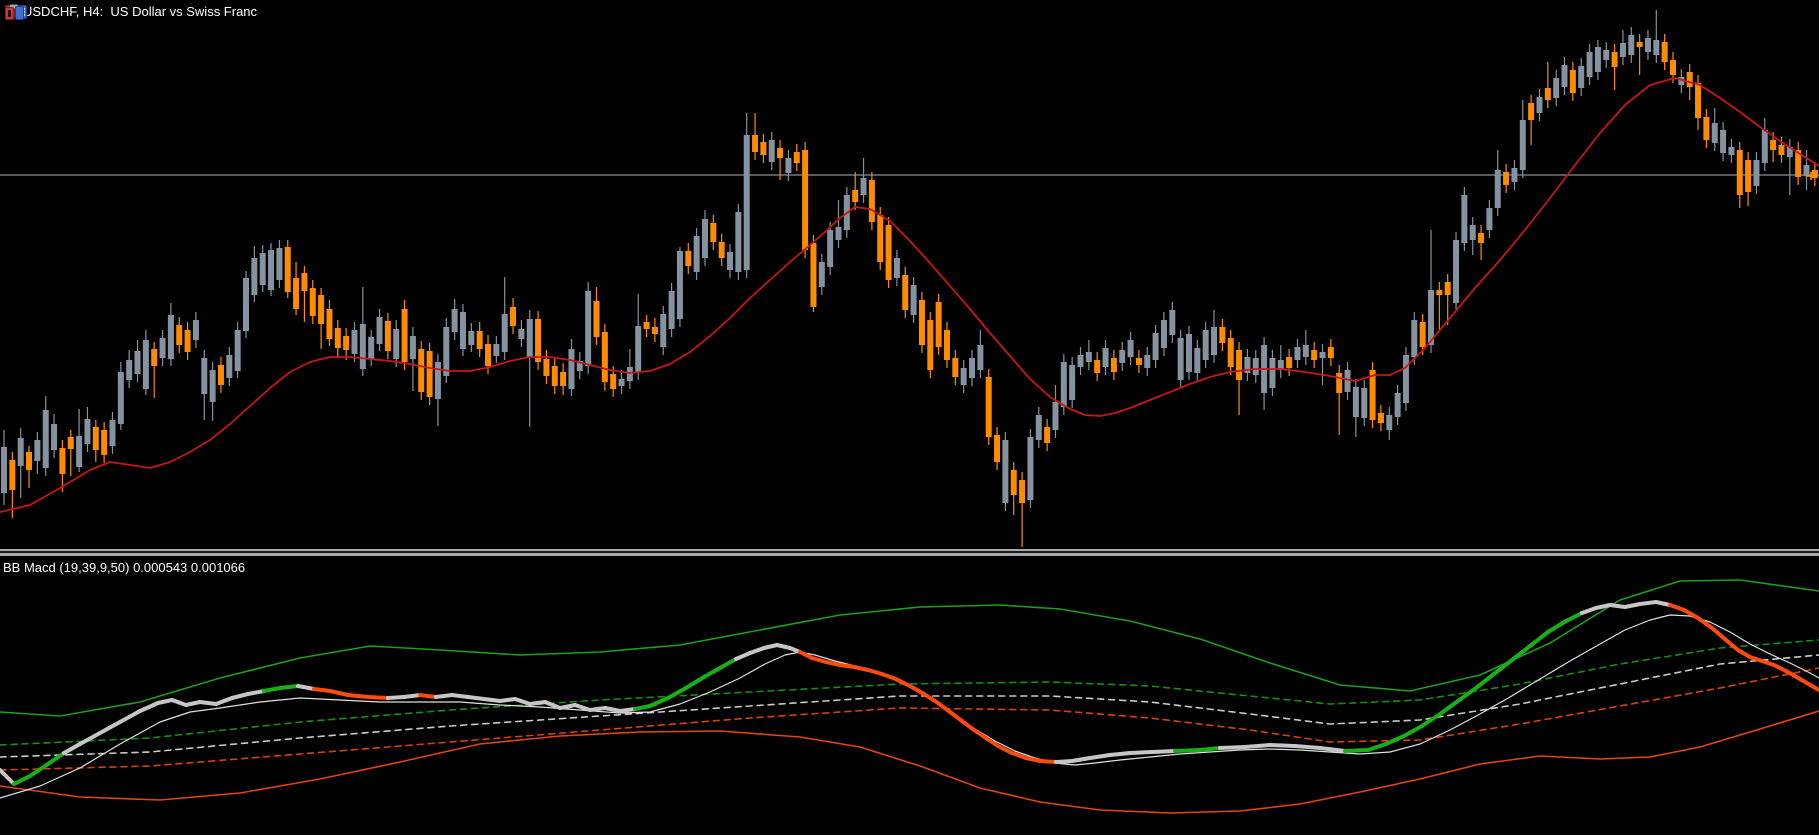 This screenshot has height=835, width=1819. I want to click on chart-title-row: USDCHF, H4: US Dollar vs Swiss Franc, so click(131, 12).